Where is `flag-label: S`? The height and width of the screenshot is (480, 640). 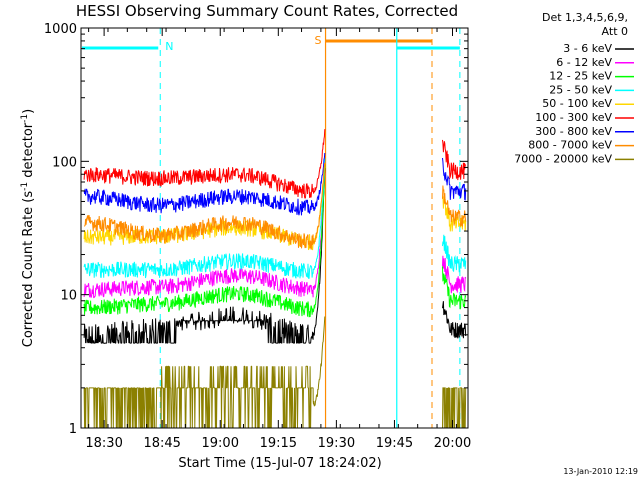
flag-label: S is located at coordinates (318, 40).